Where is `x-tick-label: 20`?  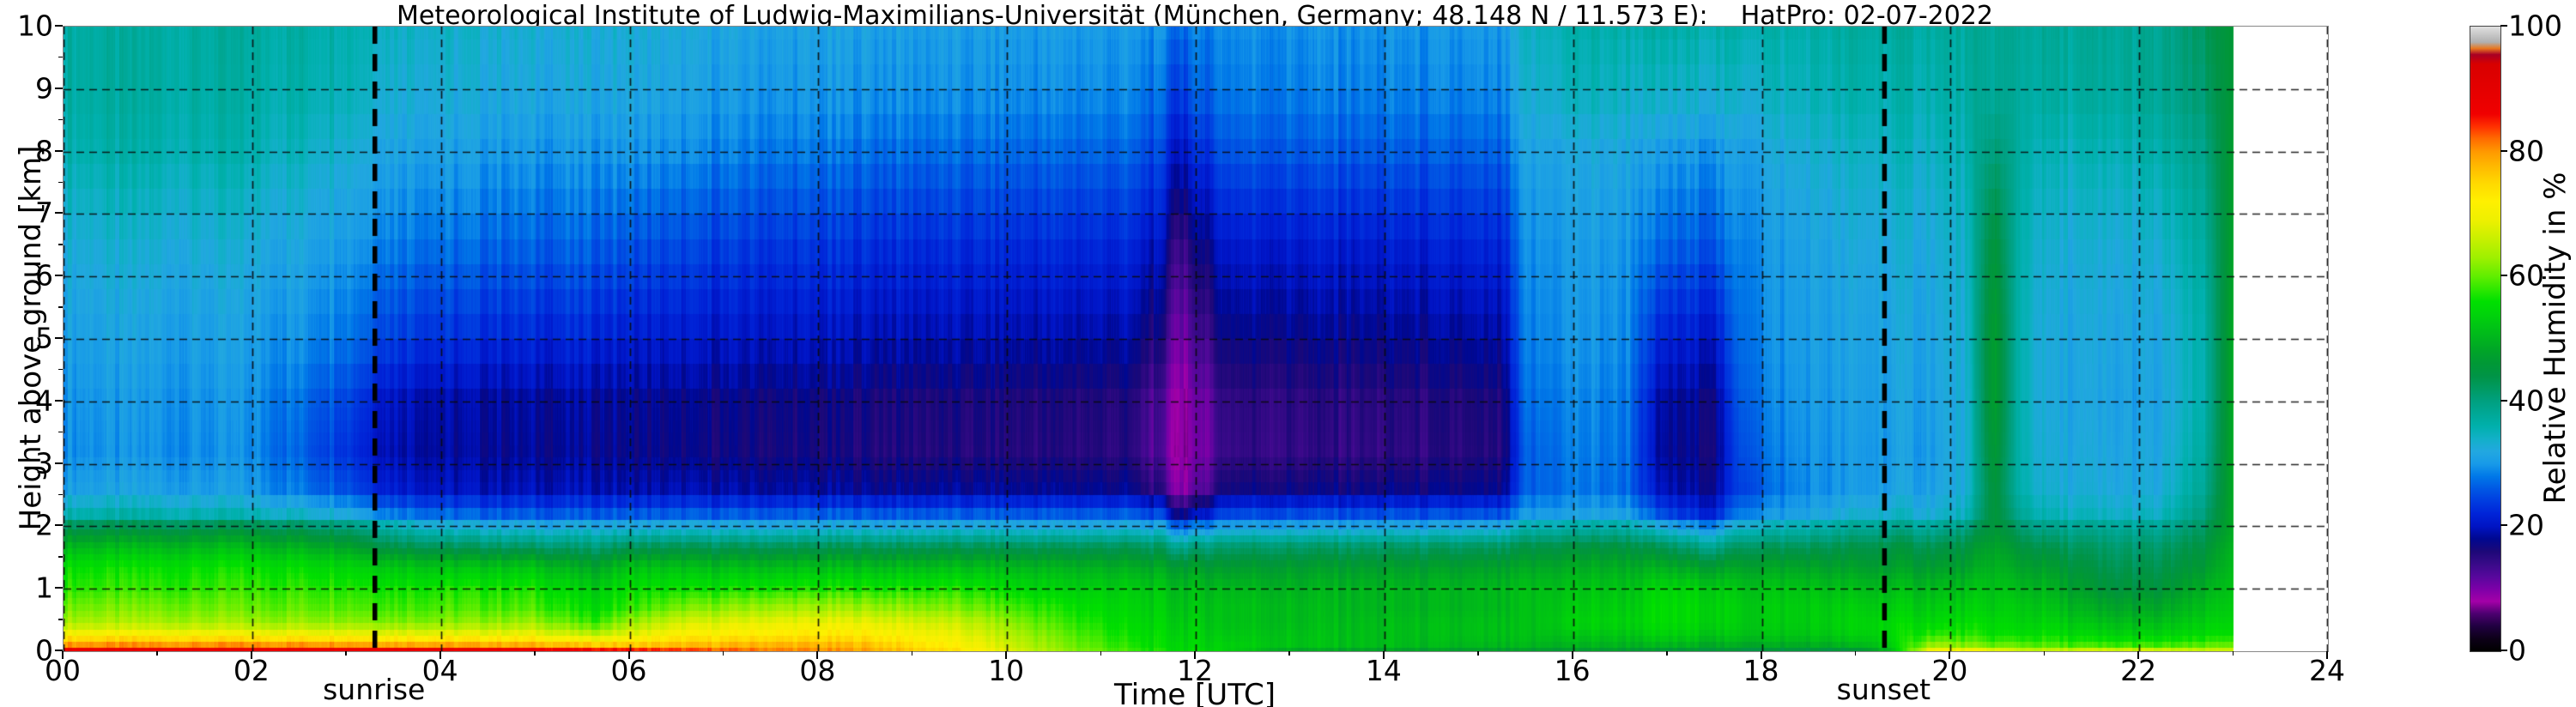
x-tick-label: 20 is located at coordinates (1949, 670).